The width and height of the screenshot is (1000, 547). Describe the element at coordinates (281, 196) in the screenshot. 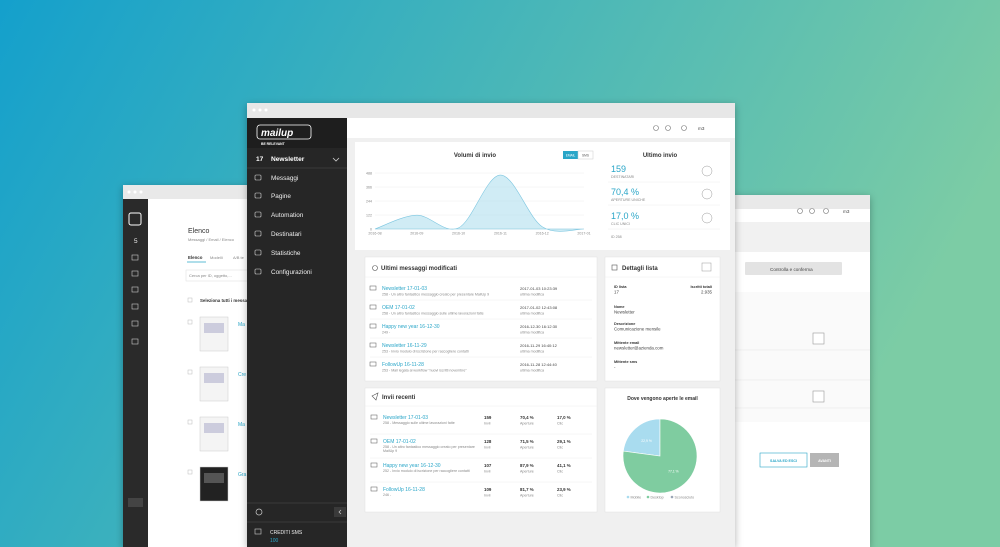

I see `menu-item: Pagine` at that location.